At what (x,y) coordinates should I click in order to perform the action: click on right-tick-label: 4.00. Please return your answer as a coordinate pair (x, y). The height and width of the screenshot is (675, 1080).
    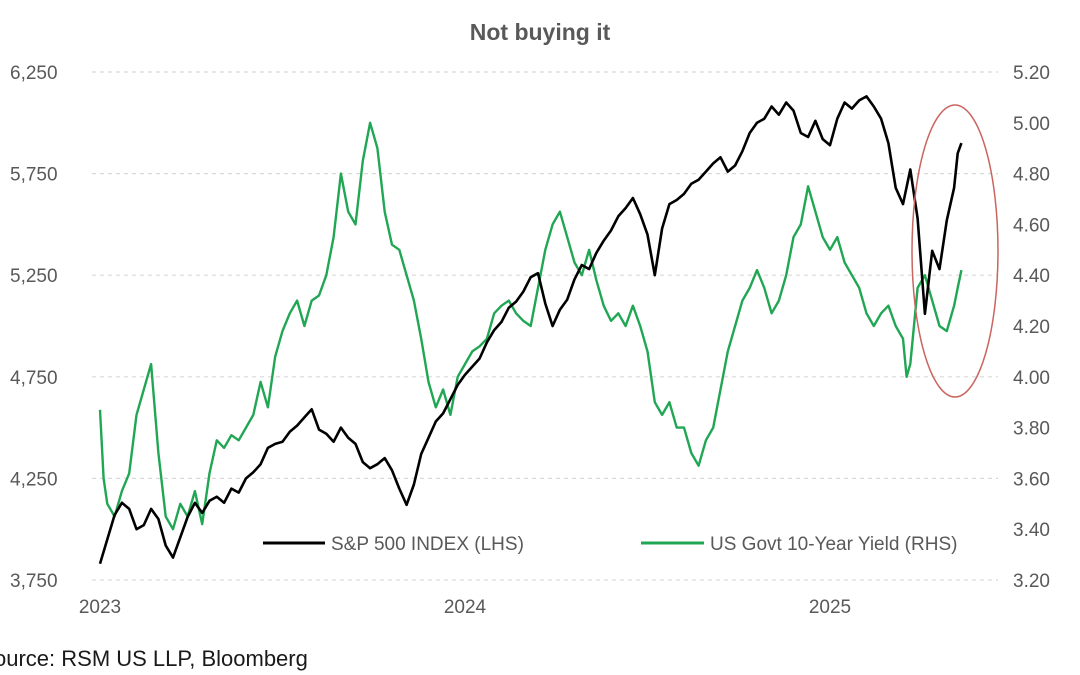
    Looking at the image, I should click on (1031, 378).